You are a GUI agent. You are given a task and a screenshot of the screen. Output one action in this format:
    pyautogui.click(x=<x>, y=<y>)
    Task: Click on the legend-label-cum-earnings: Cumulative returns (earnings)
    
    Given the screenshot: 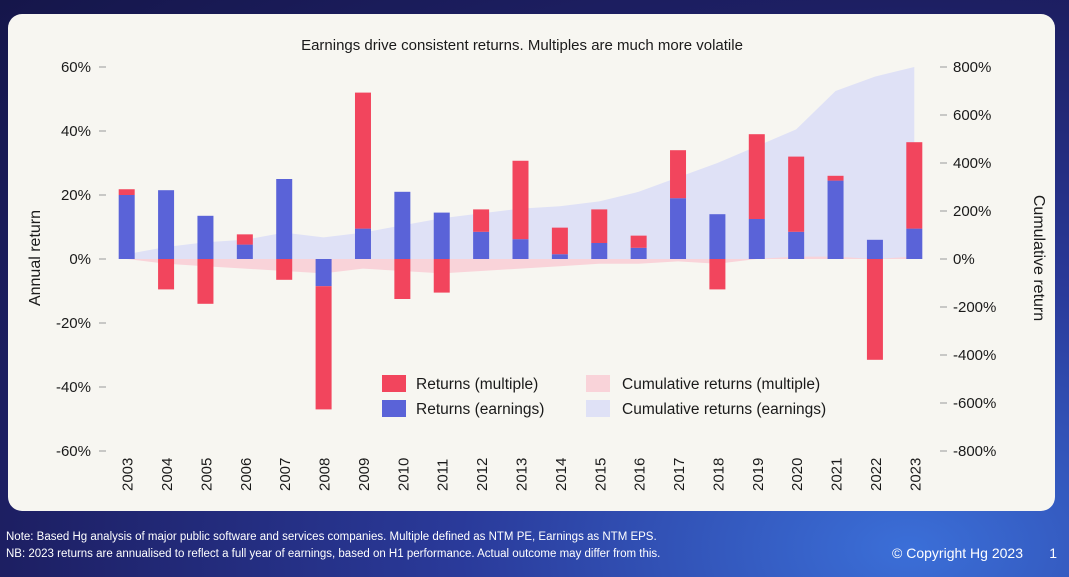 What is the action you would take?
    pyautogui.click(x=724, y=409)
    